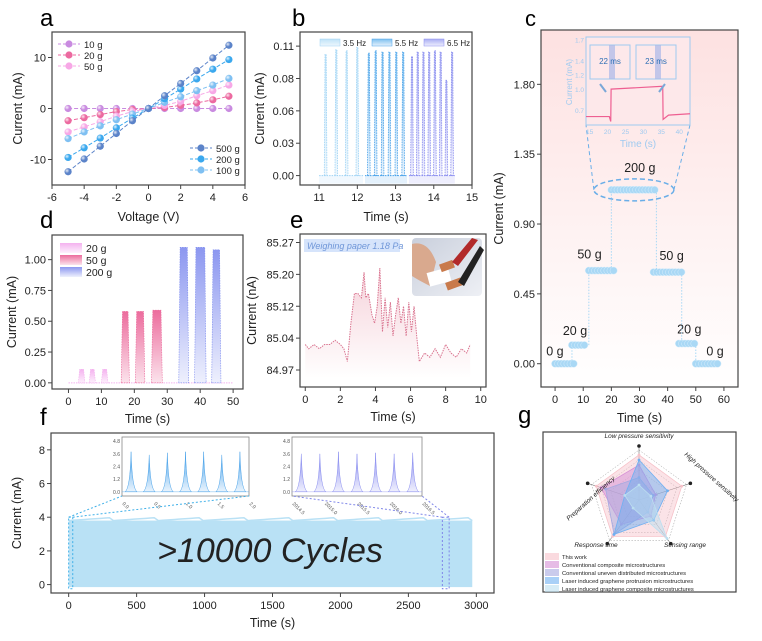 This screenshot has width=762, height=641. Describe the element at coordinates (579, 41) in the screenshot. I see `inset-y-tick-label: 1.7` at that location.